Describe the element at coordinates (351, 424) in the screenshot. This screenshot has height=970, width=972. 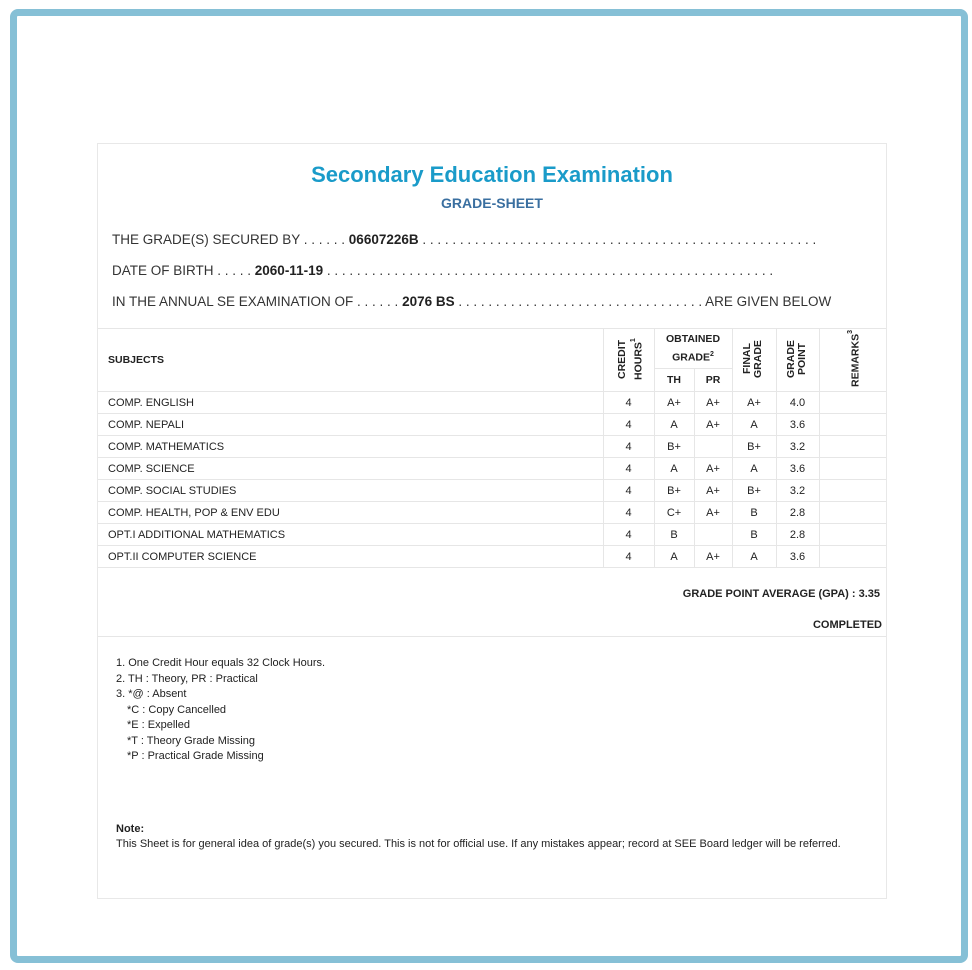
I see `cell-subject: COMP. NEPALI` at that location.